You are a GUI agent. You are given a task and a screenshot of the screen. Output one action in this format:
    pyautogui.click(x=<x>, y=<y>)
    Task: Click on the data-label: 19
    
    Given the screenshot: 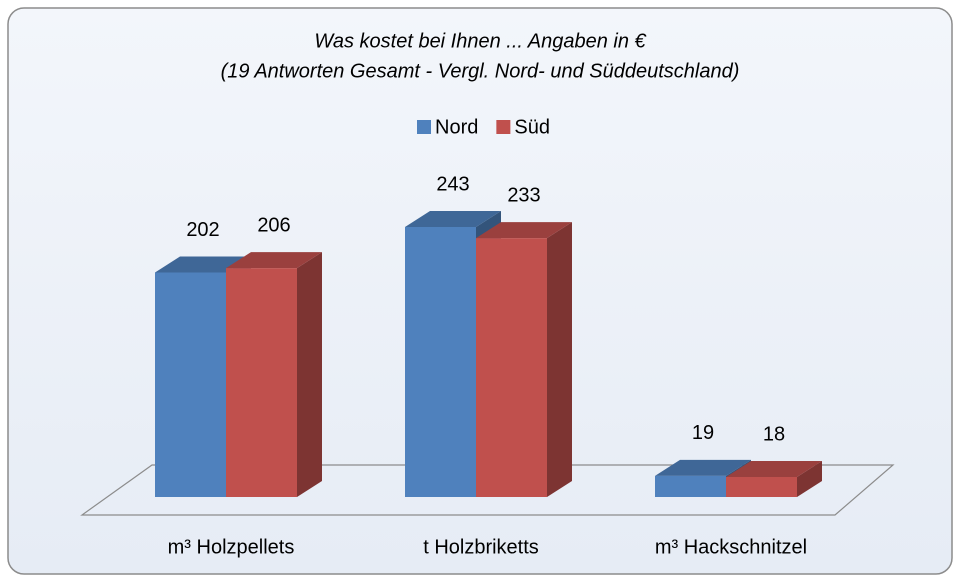 What is the action you would take?
    pyautogui.click(x=703, y=433)
    